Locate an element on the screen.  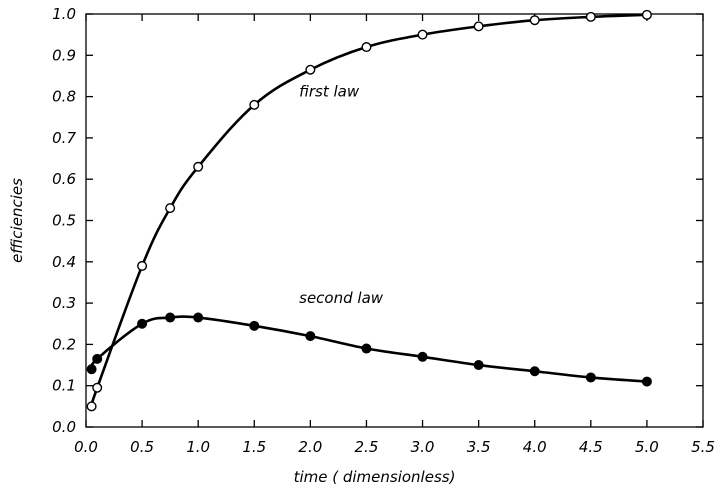
x-tick-labels: 0.0 0.5 1.0 1.5 2.0 2.5 3.0 3.5 4.0 4.5 5.0 5.5 is located at coordinates (394, 447).